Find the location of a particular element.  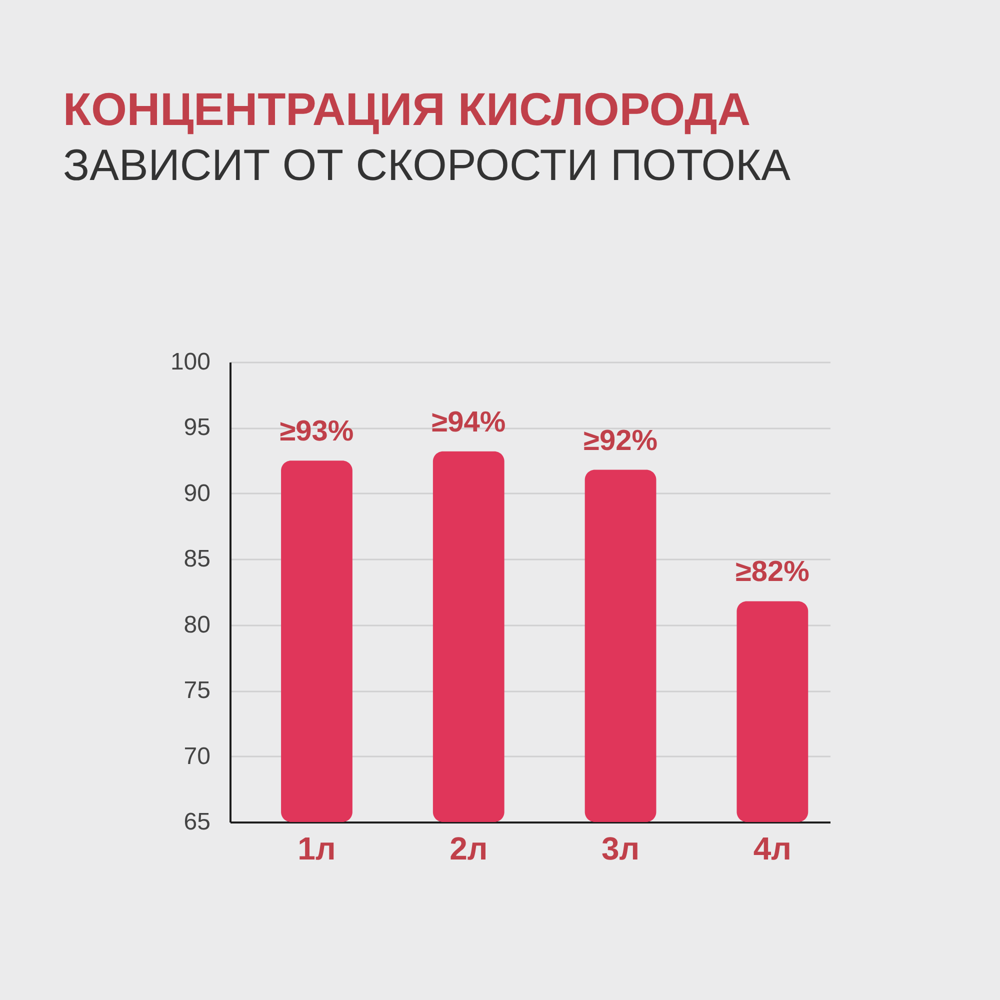

data-label: ≥93% is located at coordinates (317, 432).